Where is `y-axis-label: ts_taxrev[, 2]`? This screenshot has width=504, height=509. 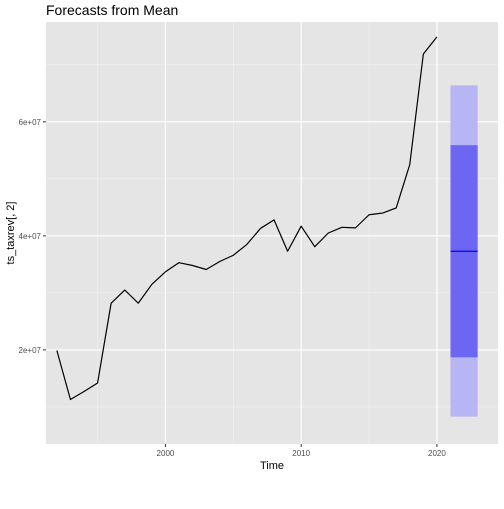
y-axis-label: ts_taxrev[, 2] is located at coordinates (11, 233).